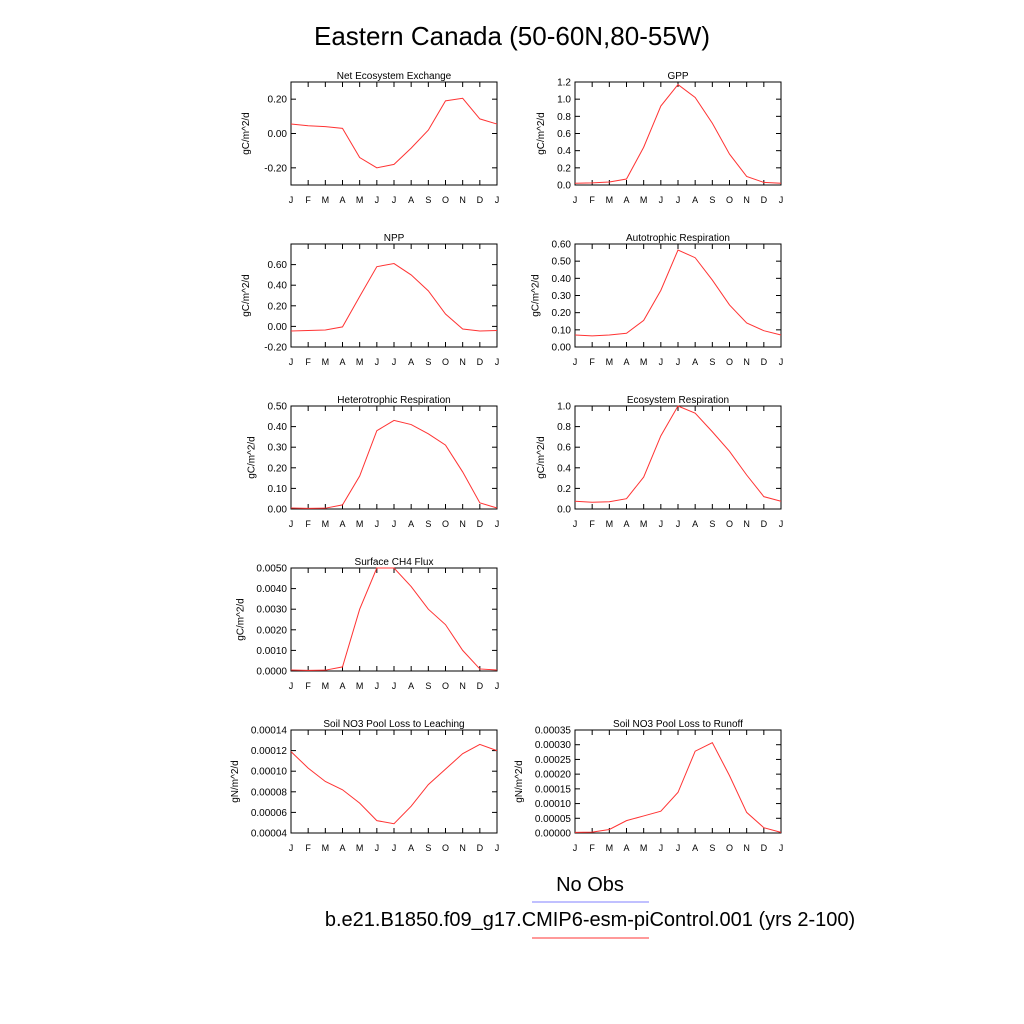 Image resolution: width=1024 pixels, height=1024 pixels. What do you see at coordinates (278, 286) in the screenshot?
I see `y-tick-label: 0.40` at bounding box center [278, 286].